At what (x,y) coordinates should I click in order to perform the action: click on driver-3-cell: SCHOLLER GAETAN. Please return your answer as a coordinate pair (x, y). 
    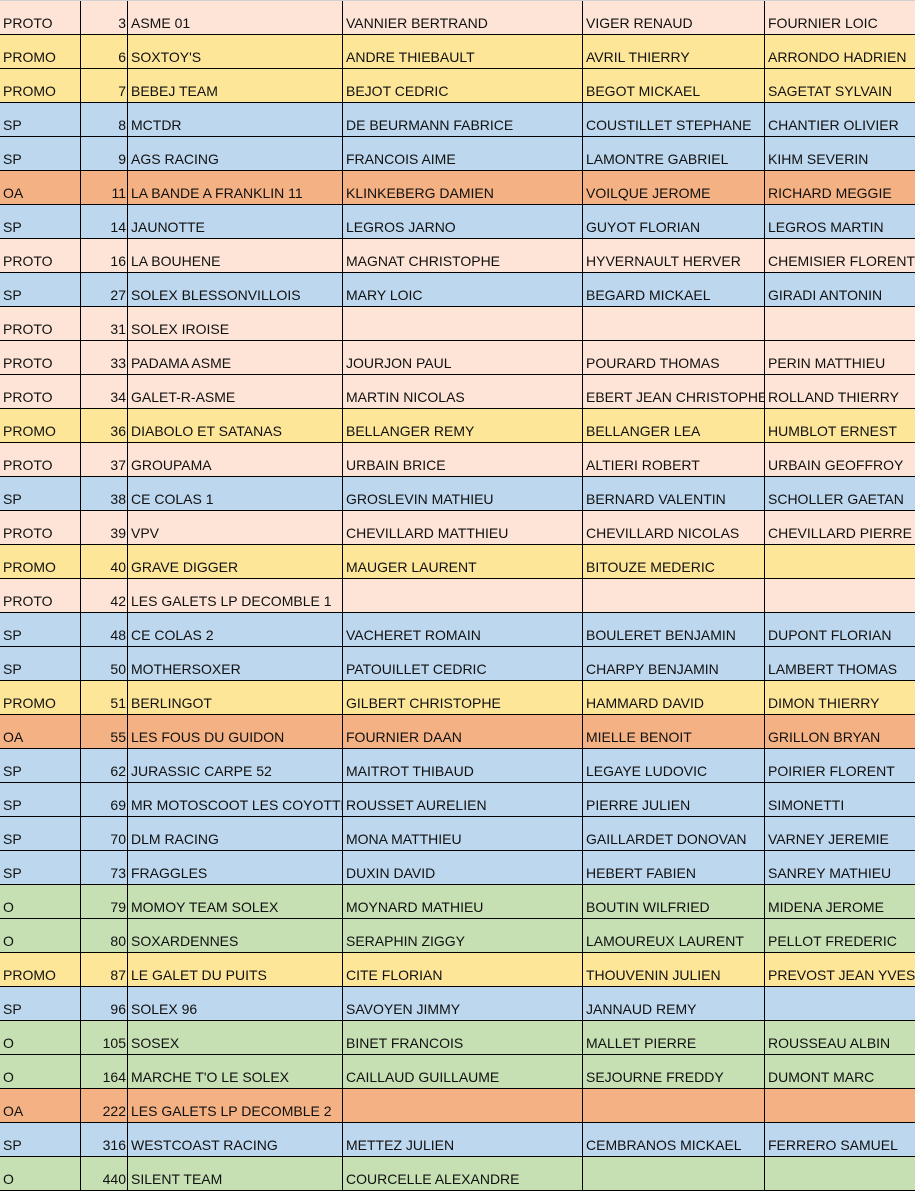
    Looking at the image, I should click on (836, 499).